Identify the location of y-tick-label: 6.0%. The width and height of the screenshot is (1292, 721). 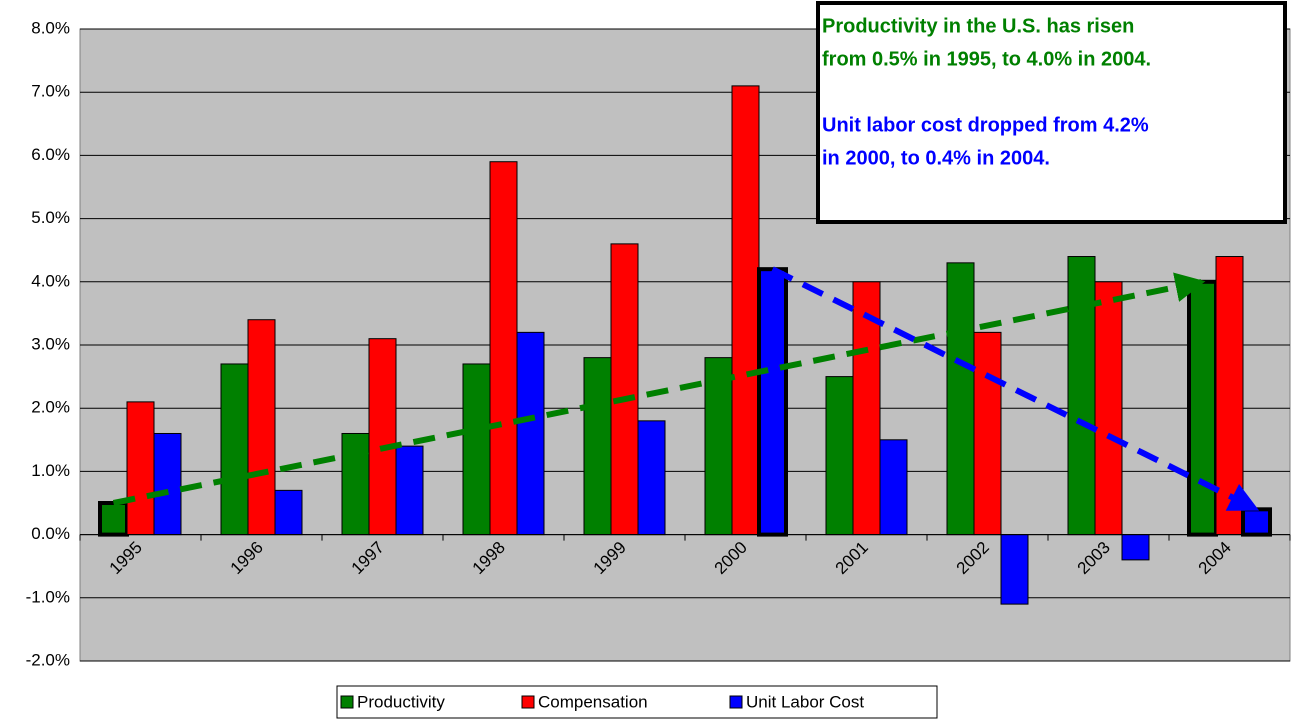
(50, 154).